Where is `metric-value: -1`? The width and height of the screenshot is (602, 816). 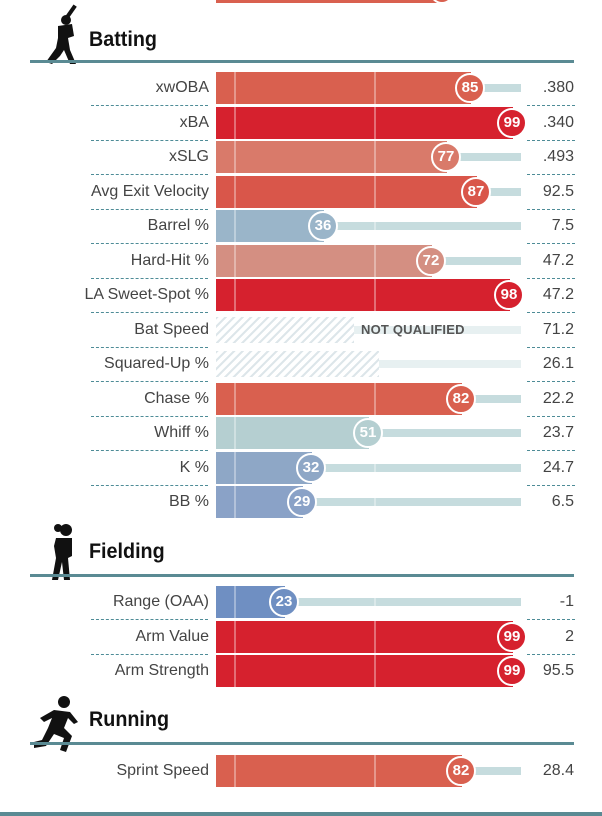
metric-value: -1 is located at coordinates (566, 601).